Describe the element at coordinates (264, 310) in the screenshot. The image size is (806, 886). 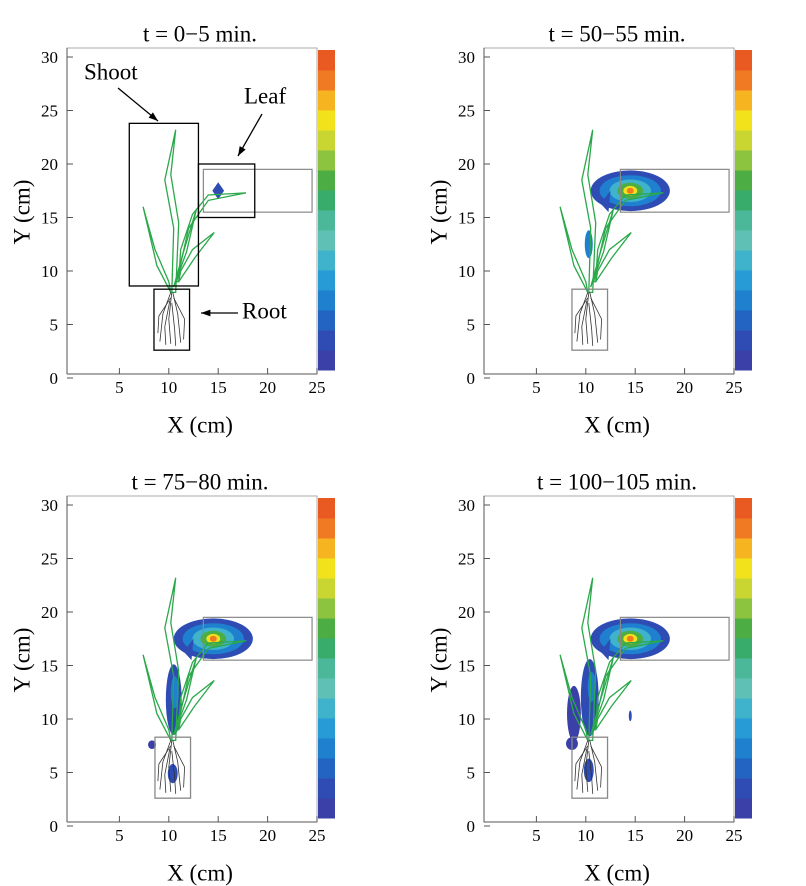
I see `annotation: Root` at that location.